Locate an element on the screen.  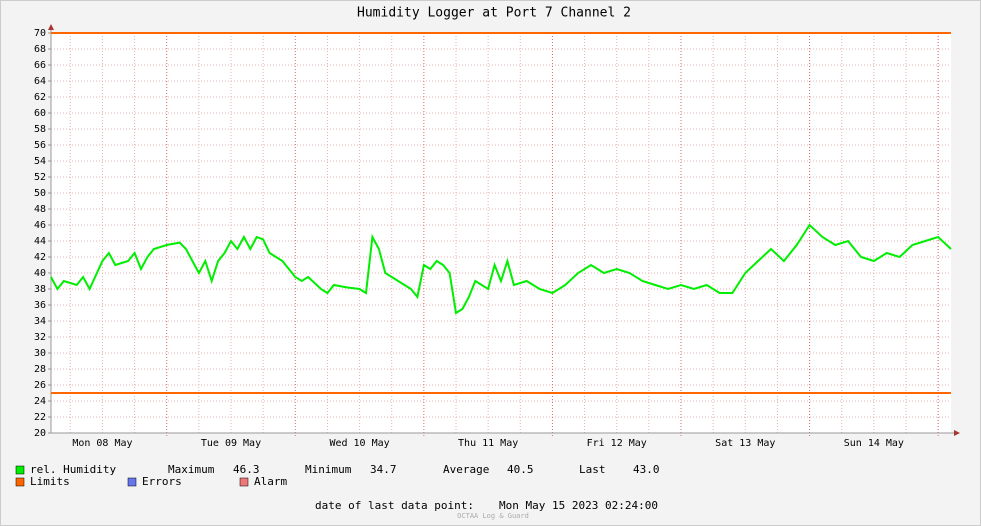
stat-value: 43.0 is located at coordinates (646, 469).